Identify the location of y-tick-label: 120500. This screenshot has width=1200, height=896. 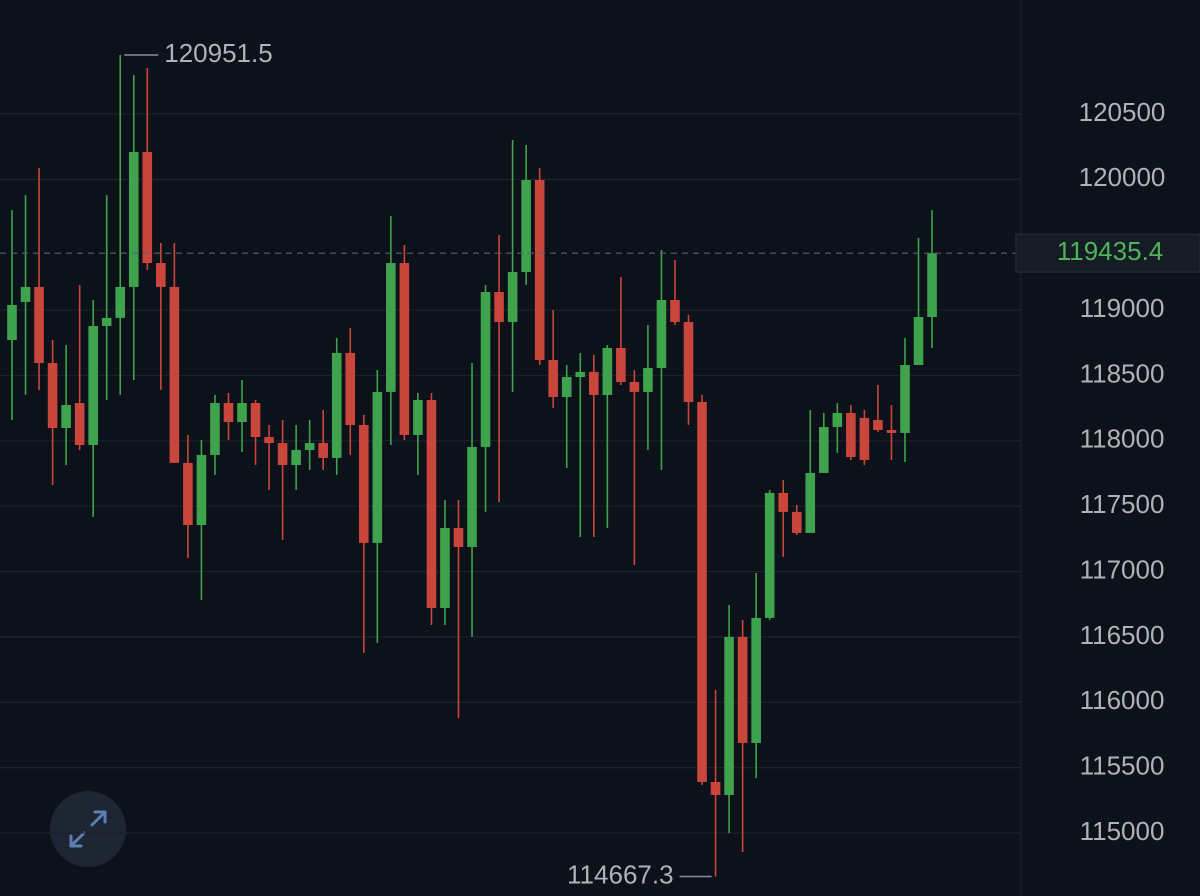
(1122, 112).